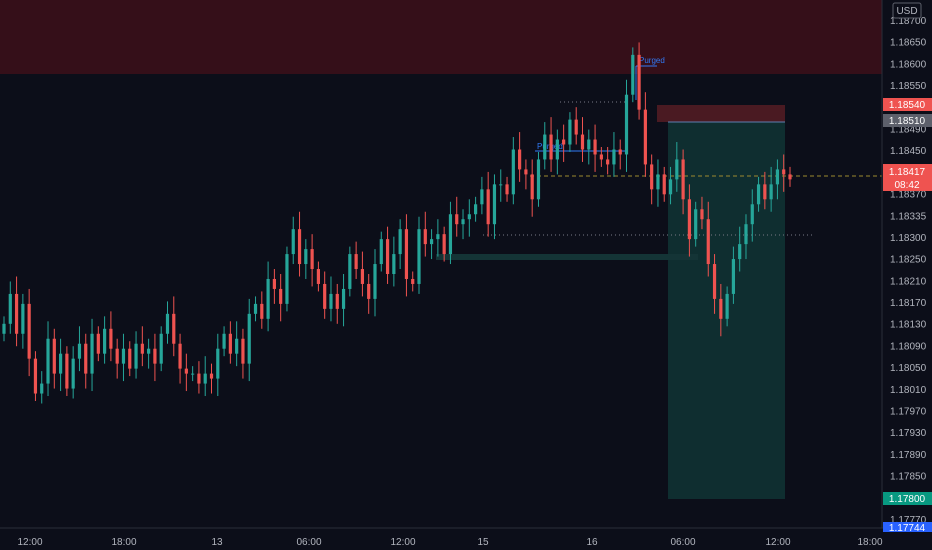 This screenshot has height=550, width=932. I want to click on high-price-text: 1.18540, so click(907, 105).